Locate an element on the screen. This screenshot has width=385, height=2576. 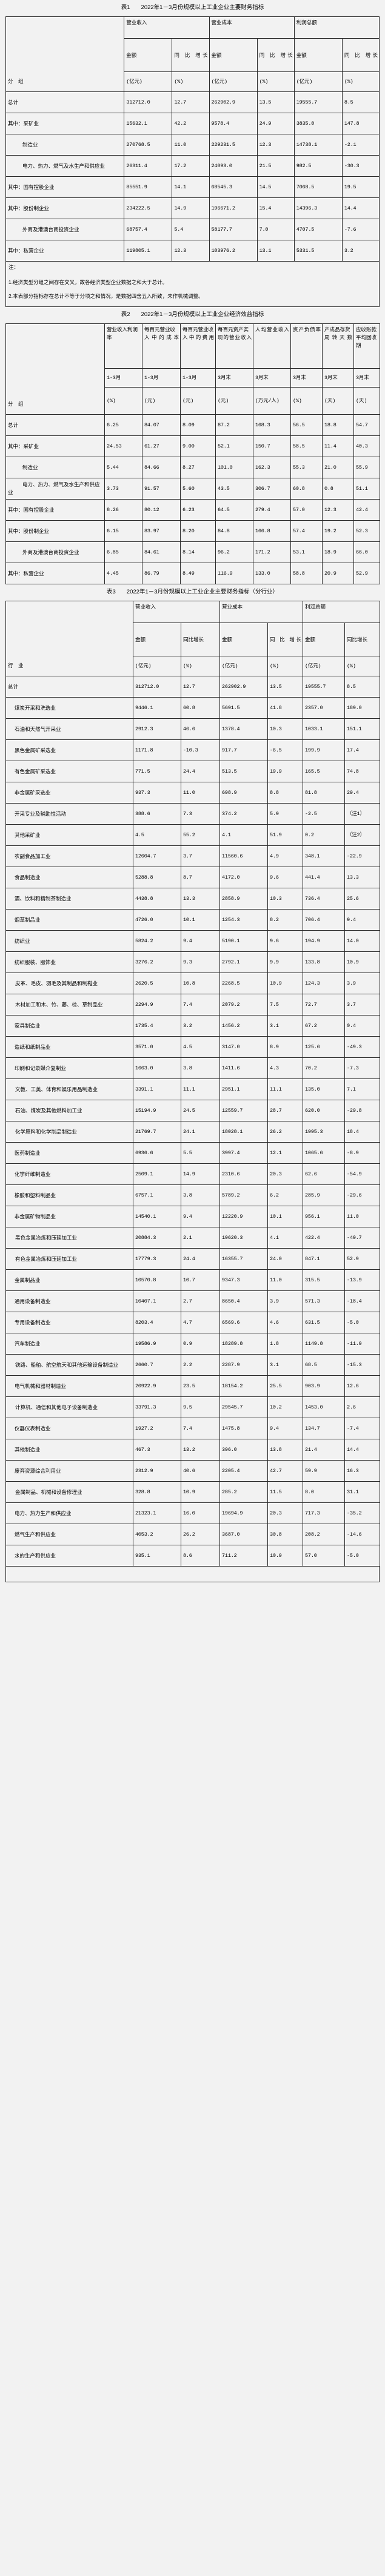
row-value: 771.5 is located at coordinates (157, 771).